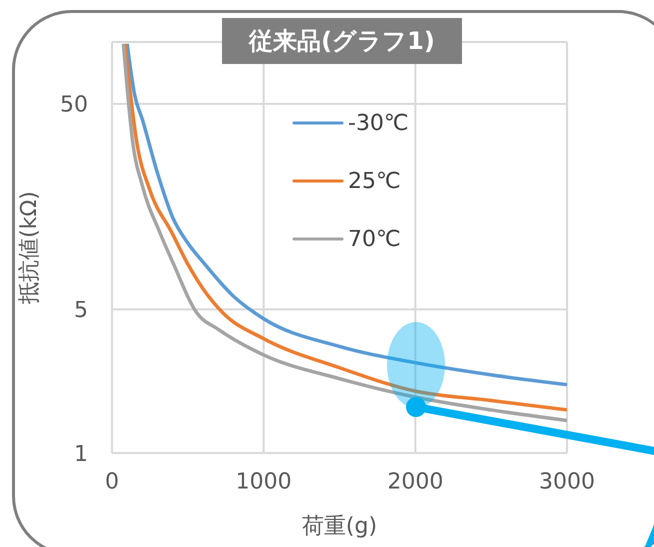 This screenshot has height=547, width=654. What do you see at coordinates (112, 482) in the screenshot?
I see `x-tick-label: 0` at bounding box center [112, 482].